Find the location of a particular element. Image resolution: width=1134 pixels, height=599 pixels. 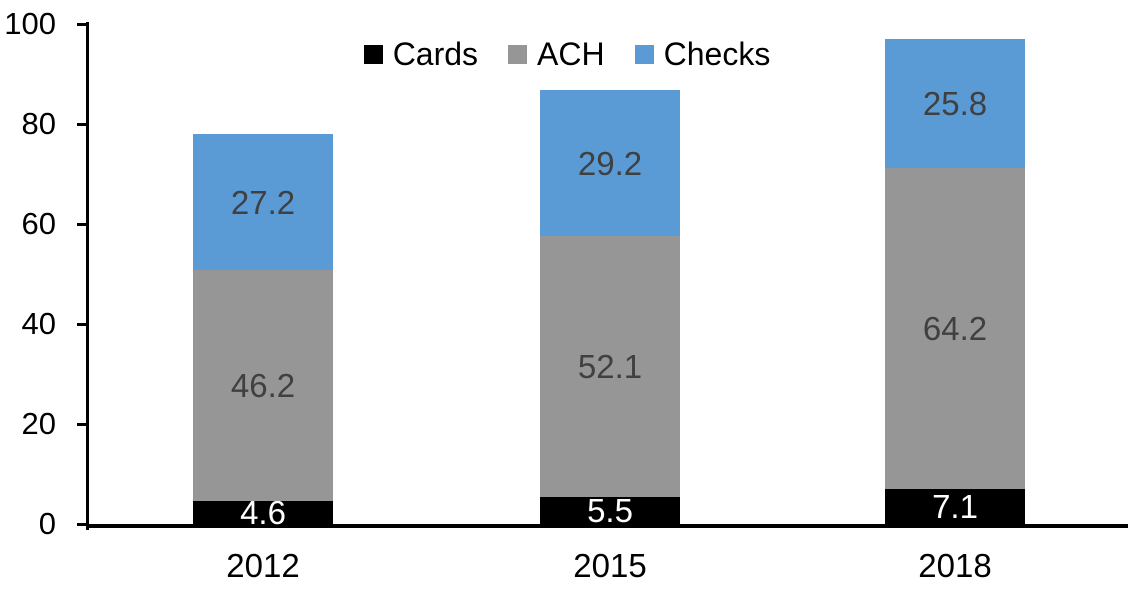

bar-segment-checks-2012: 27.2 is located at coordinates (263, 202).